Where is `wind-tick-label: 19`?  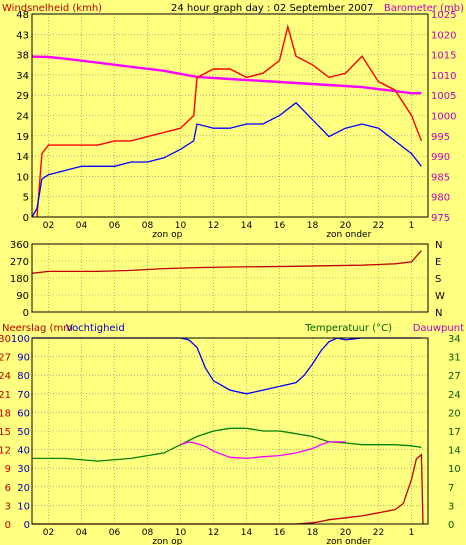
wind-tick-label: 19 is located at coordinates (22, 137).